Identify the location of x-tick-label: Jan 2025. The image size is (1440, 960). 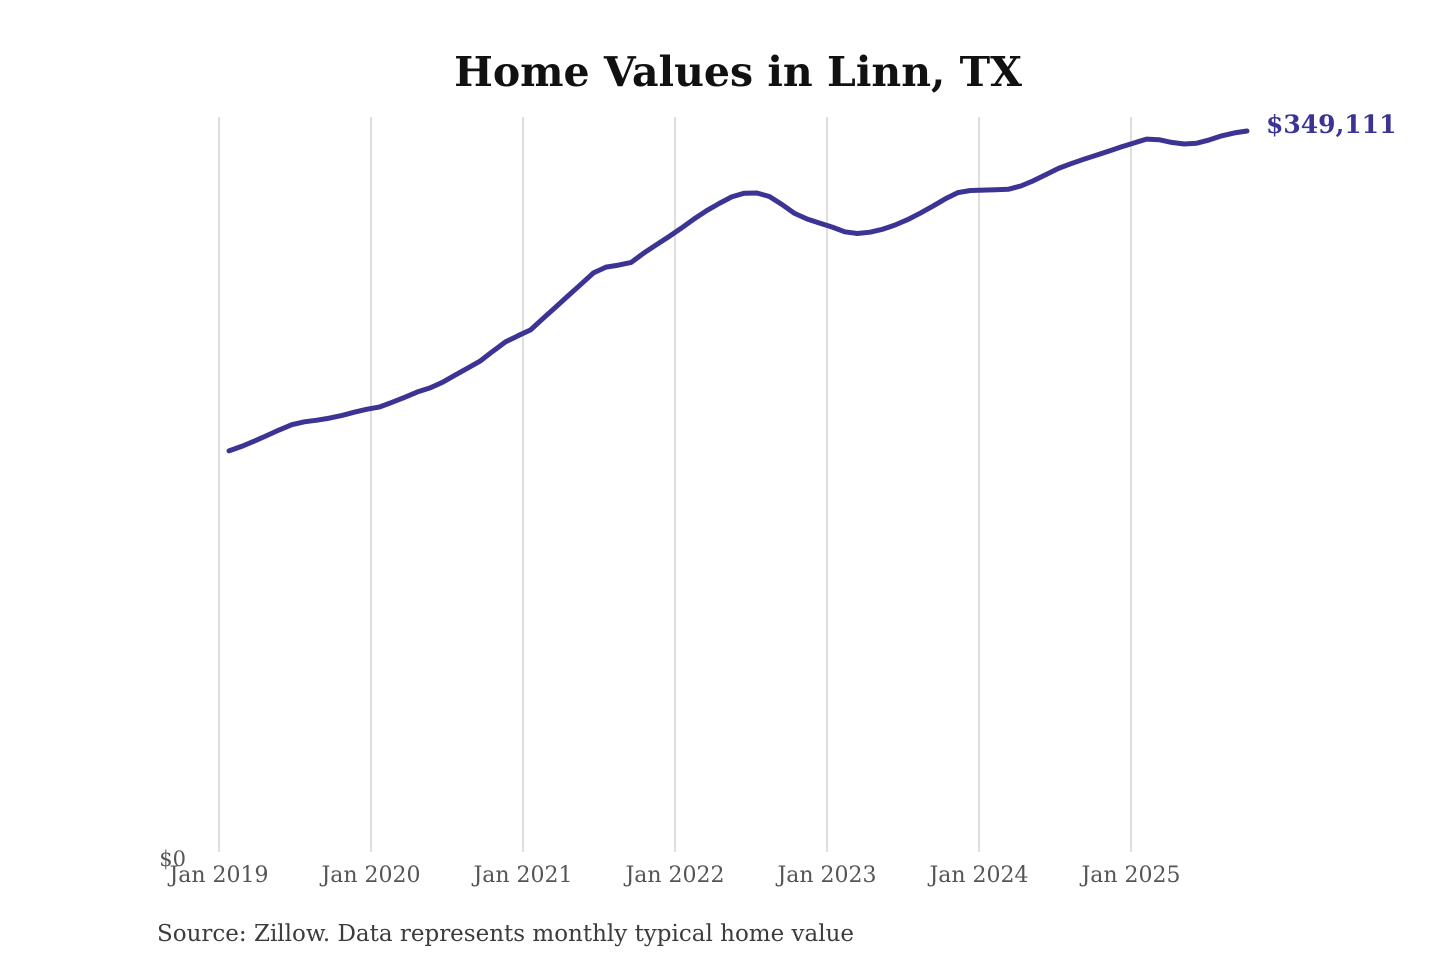
(1129, 875).